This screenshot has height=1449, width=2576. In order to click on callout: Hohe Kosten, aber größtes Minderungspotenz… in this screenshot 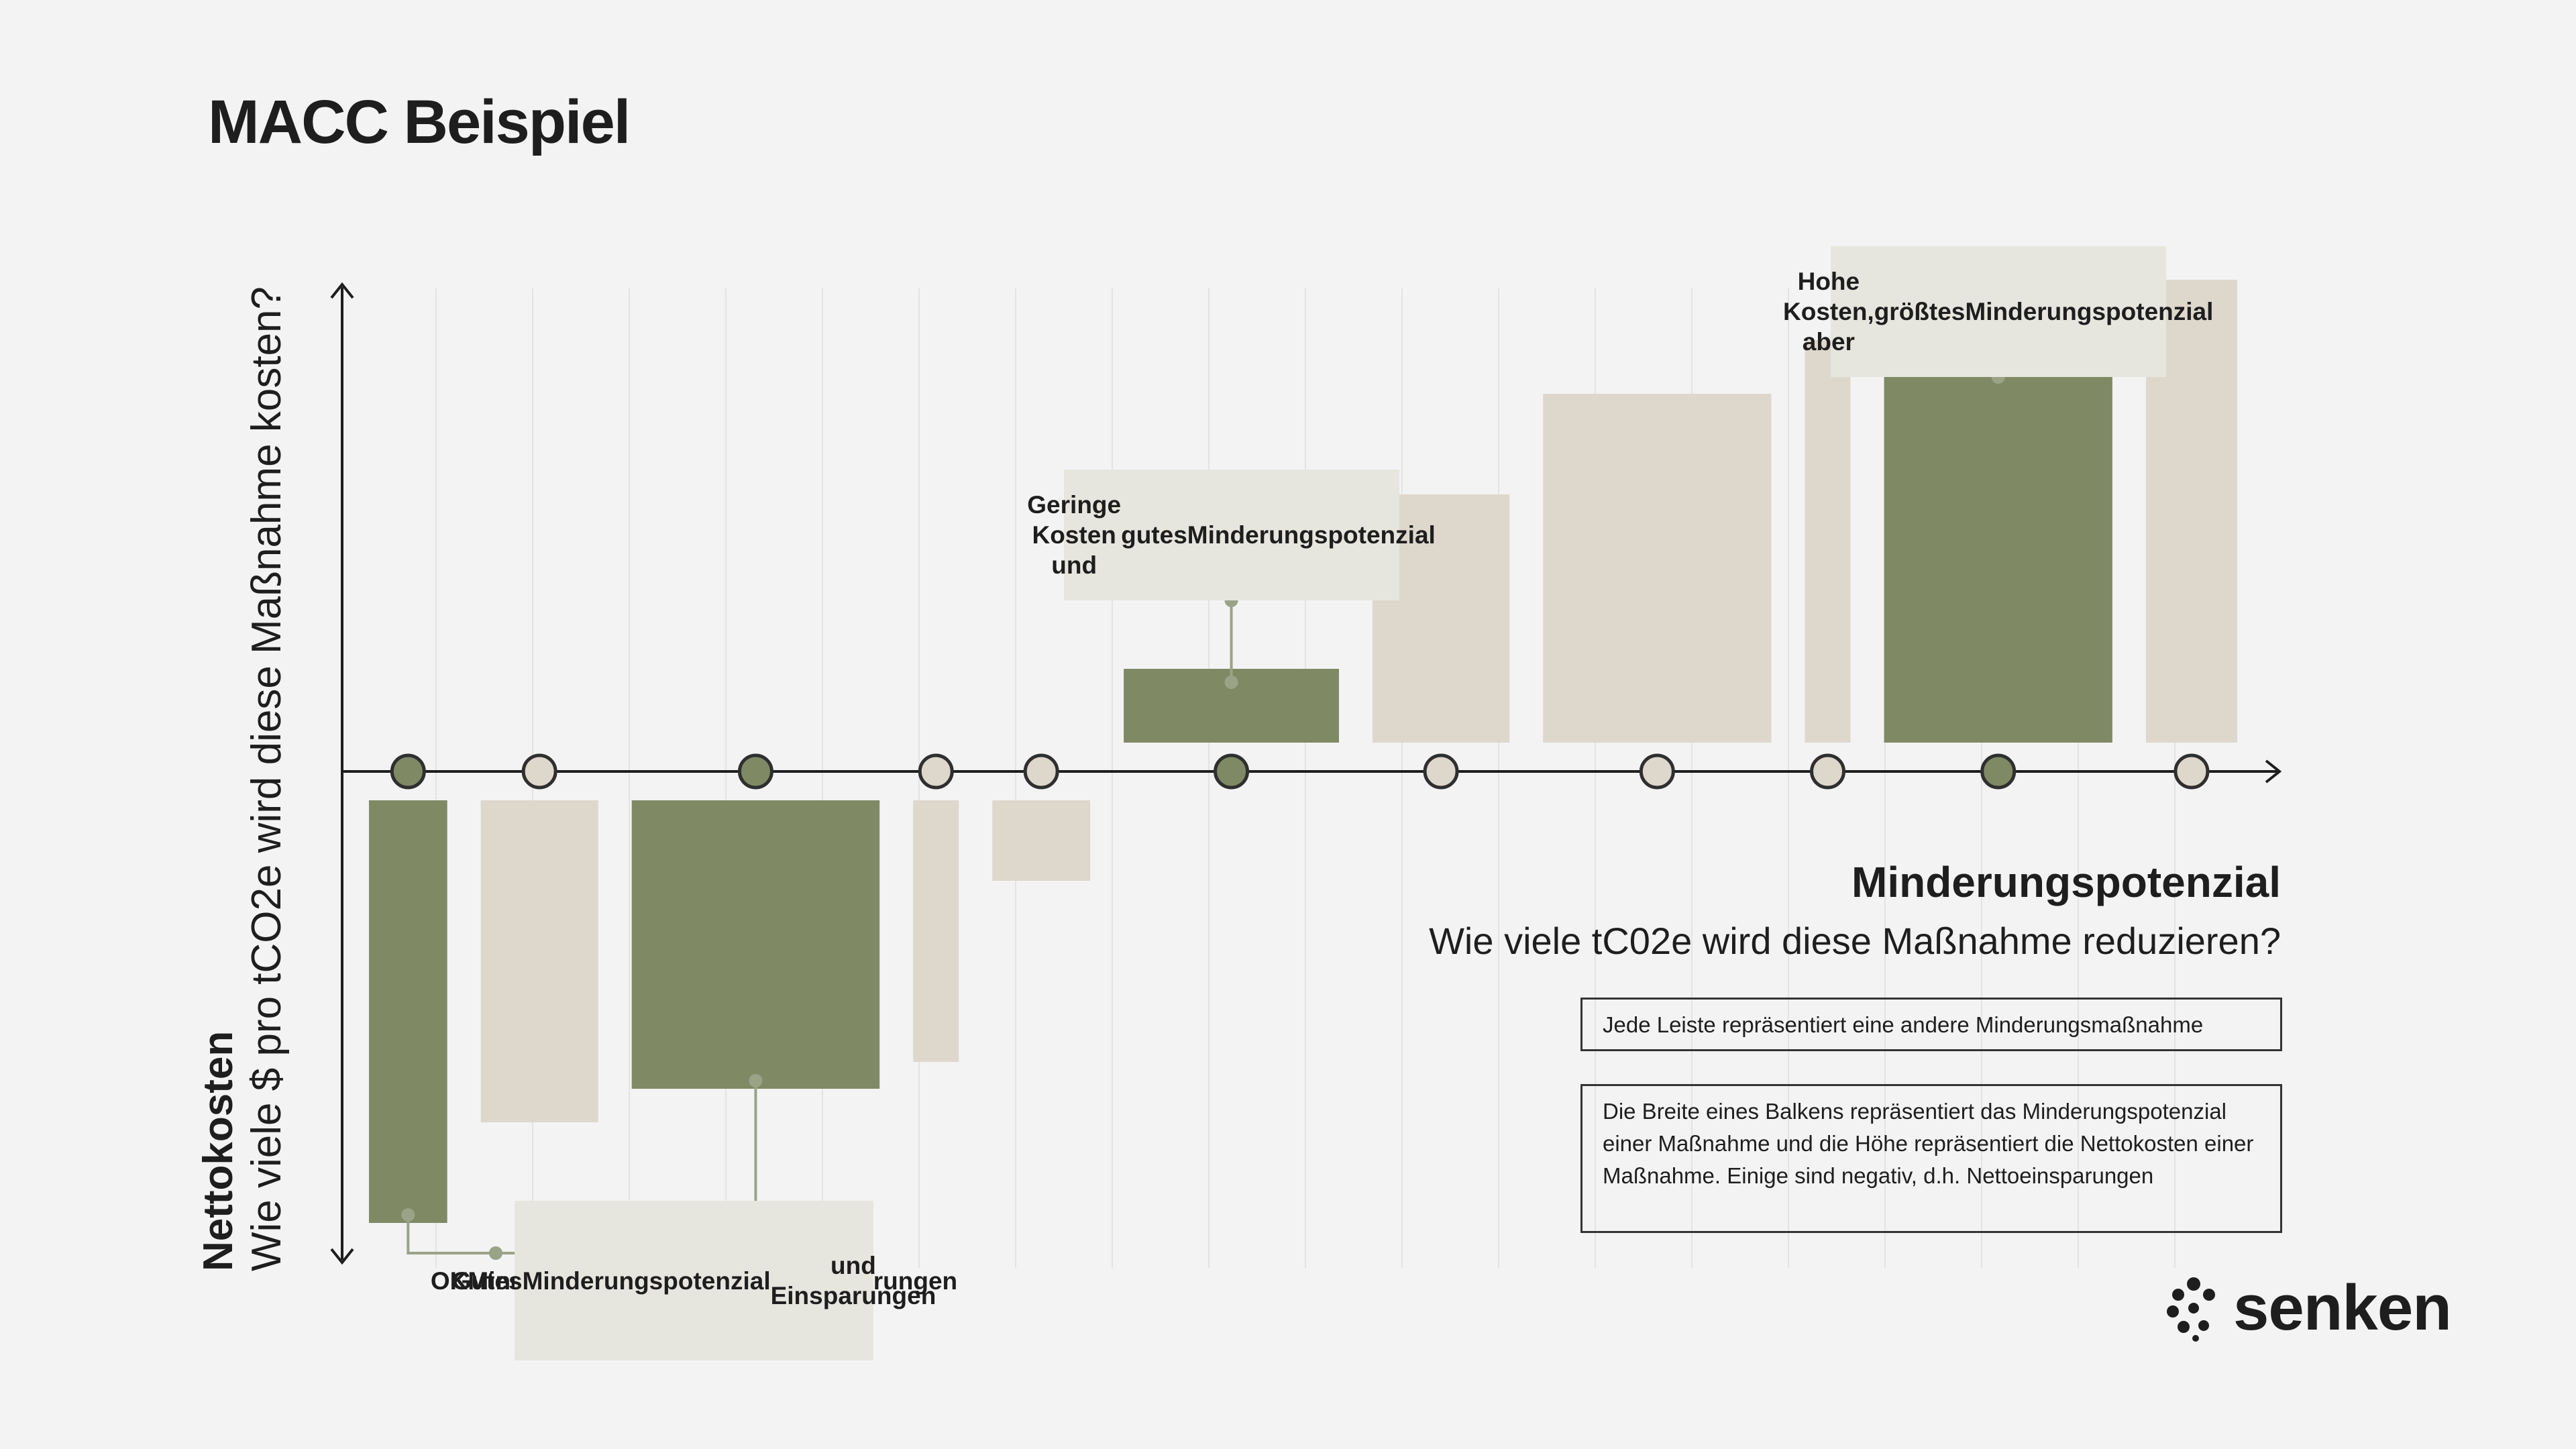, I will do `click(1998, 311)`.